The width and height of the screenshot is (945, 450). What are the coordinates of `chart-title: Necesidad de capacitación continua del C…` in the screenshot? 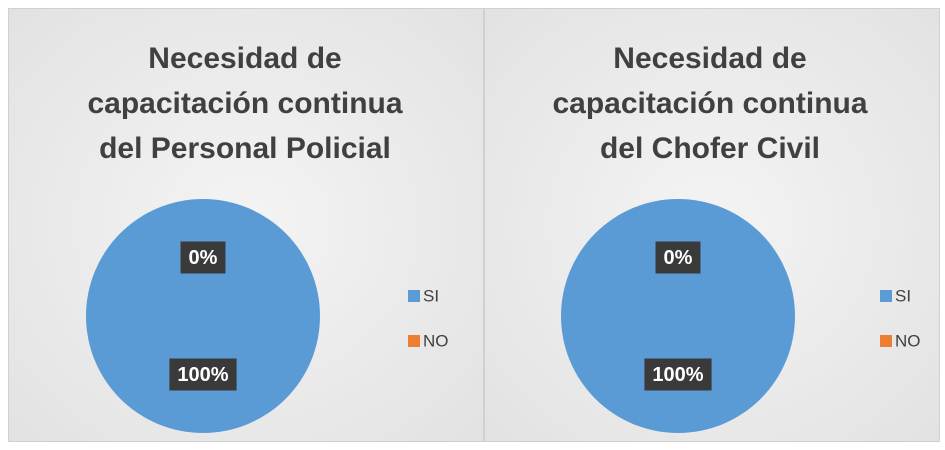 It's located at (710, 103).